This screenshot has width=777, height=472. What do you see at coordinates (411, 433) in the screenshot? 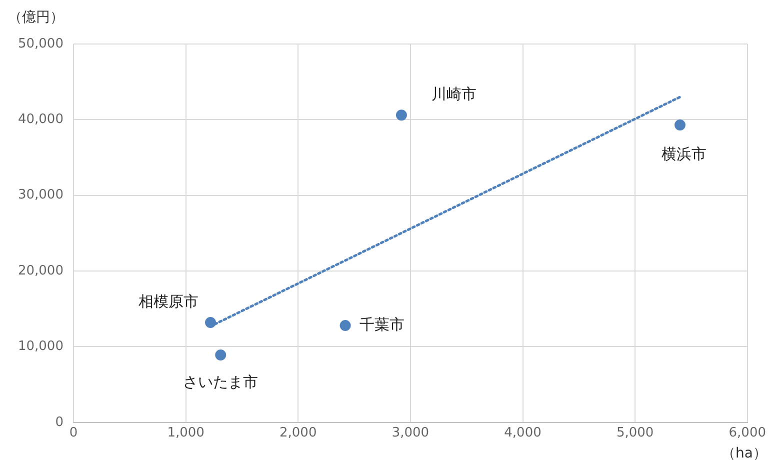
I see `x-tick-label: 3,000` at bounding box center [411, 433].